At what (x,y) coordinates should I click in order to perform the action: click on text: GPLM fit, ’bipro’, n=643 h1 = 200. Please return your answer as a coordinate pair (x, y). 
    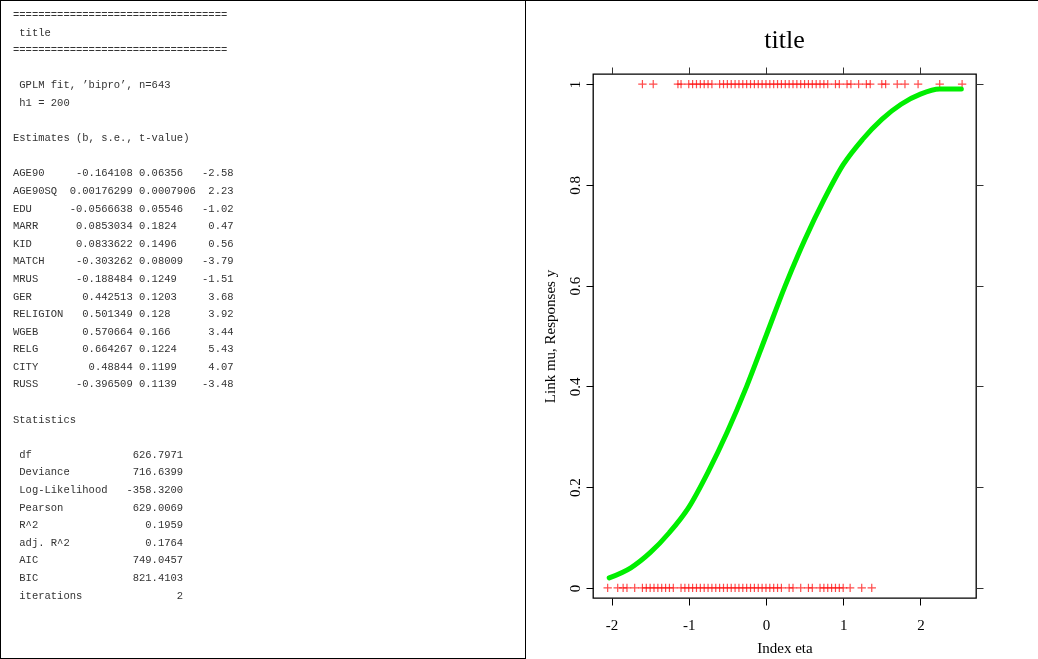
    Looking at the image, I should click on (95, 94).